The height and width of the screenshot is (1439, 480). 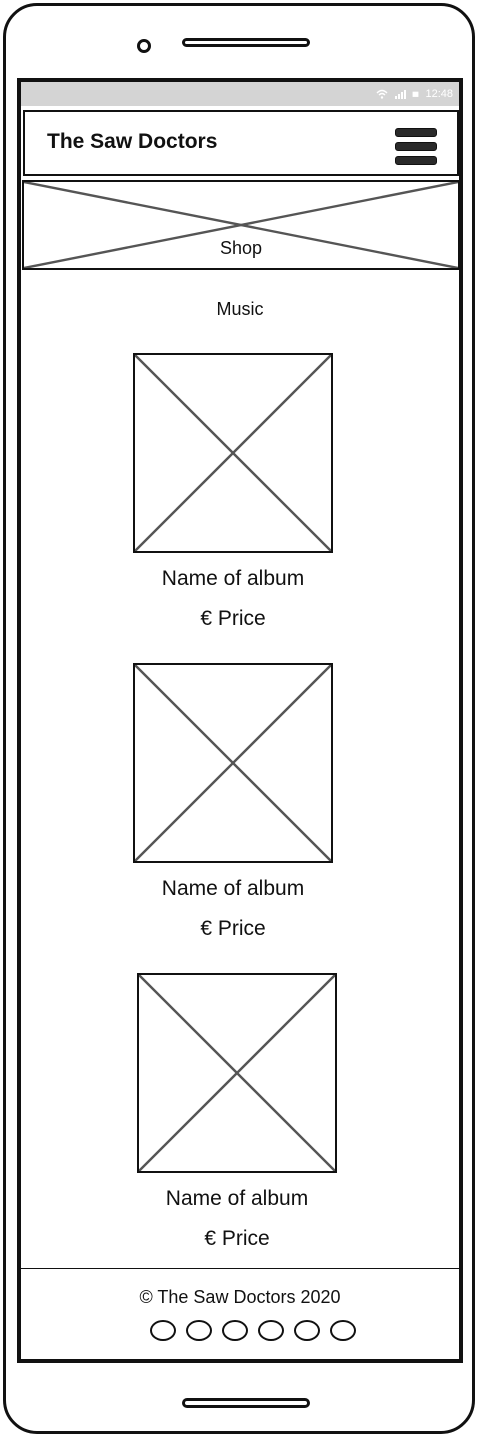 What do you see at coordinates (144, 46) in the screenshot?
I see `camera-icon` at bounding box center [144, 46].